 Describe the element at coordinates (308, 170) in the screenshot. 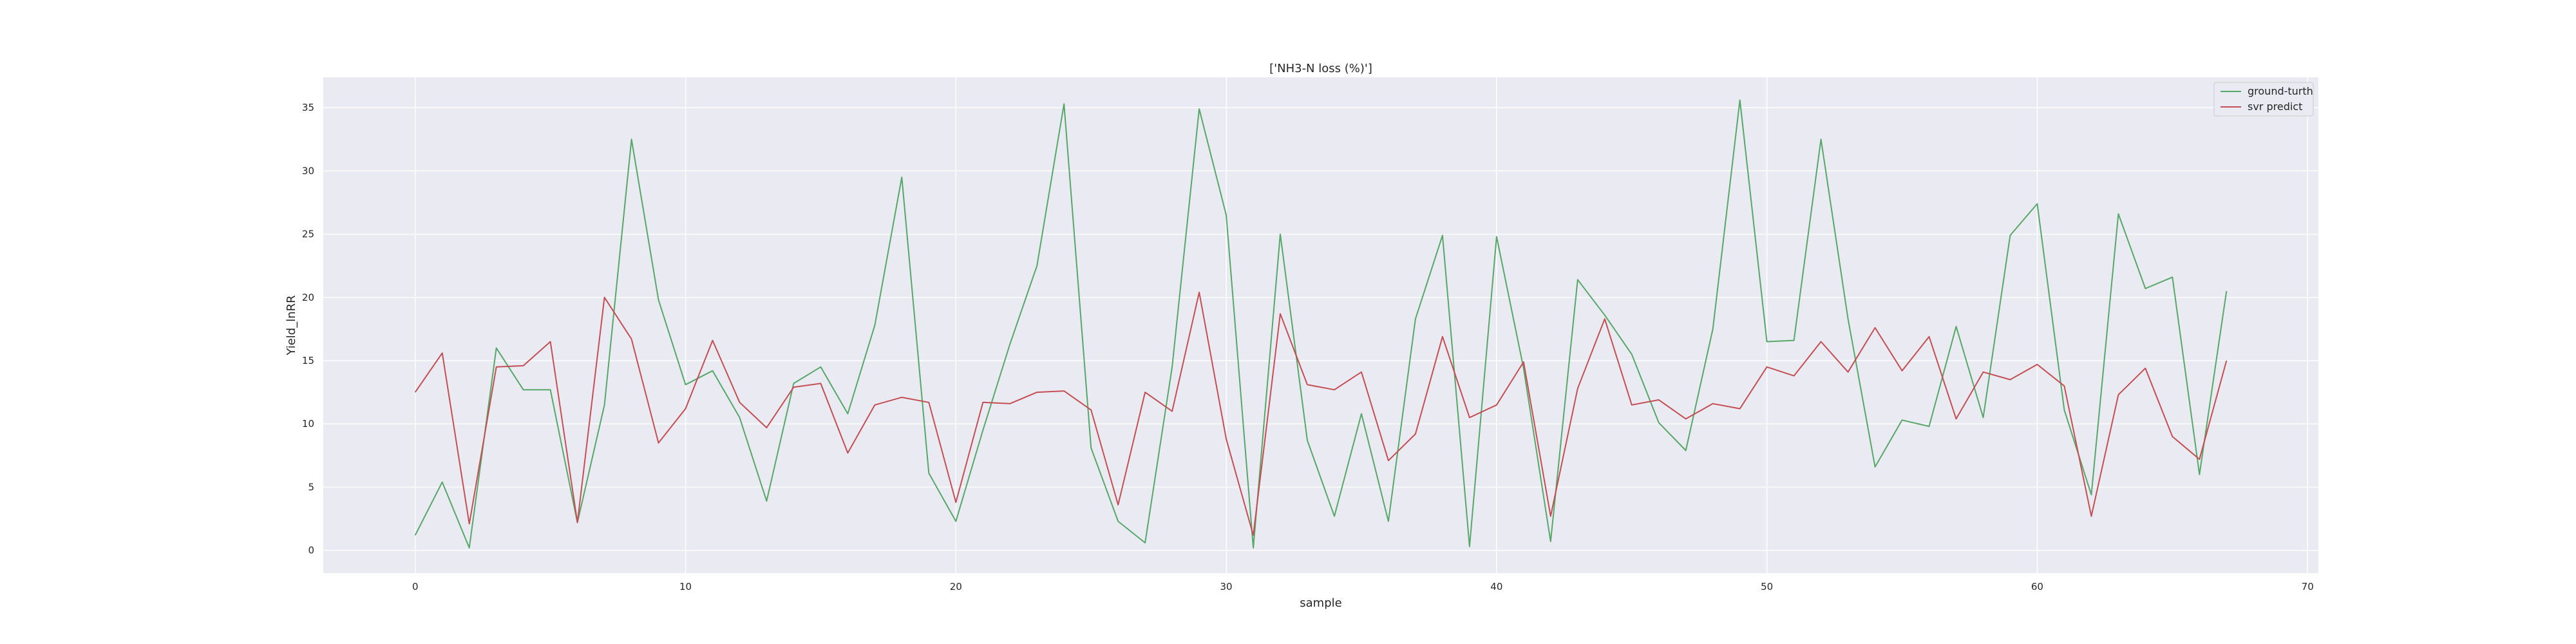

I see `y-tick-label: 30` at that location.